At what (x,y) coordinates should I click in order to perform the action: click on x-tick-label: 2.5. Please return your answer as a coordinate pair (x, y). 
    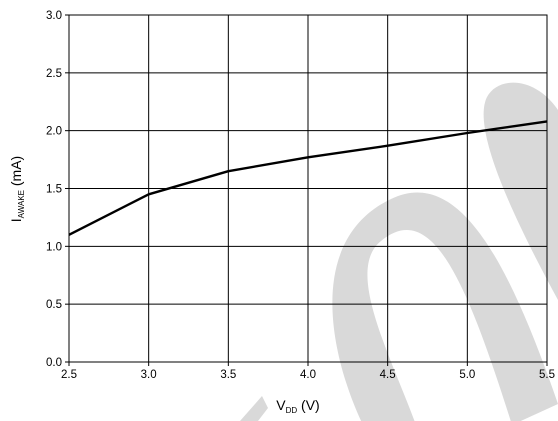
    Looking at the image, I should click on (69, 375).